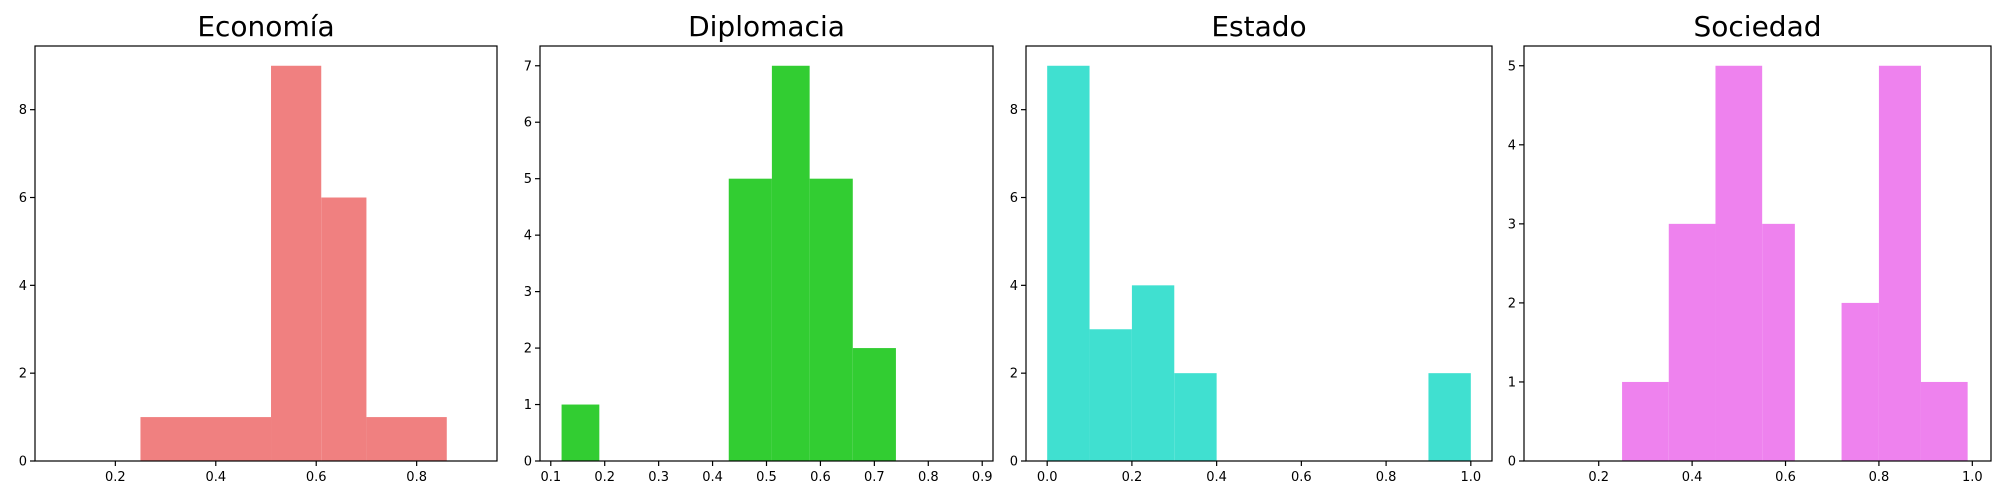 The width and height of the screenshot is (2000, 500). What do you see at coordinates (1757, 26) in the screenshot?
I see `sociedad-title: Sociedad` at bounding box center [1757, 26].